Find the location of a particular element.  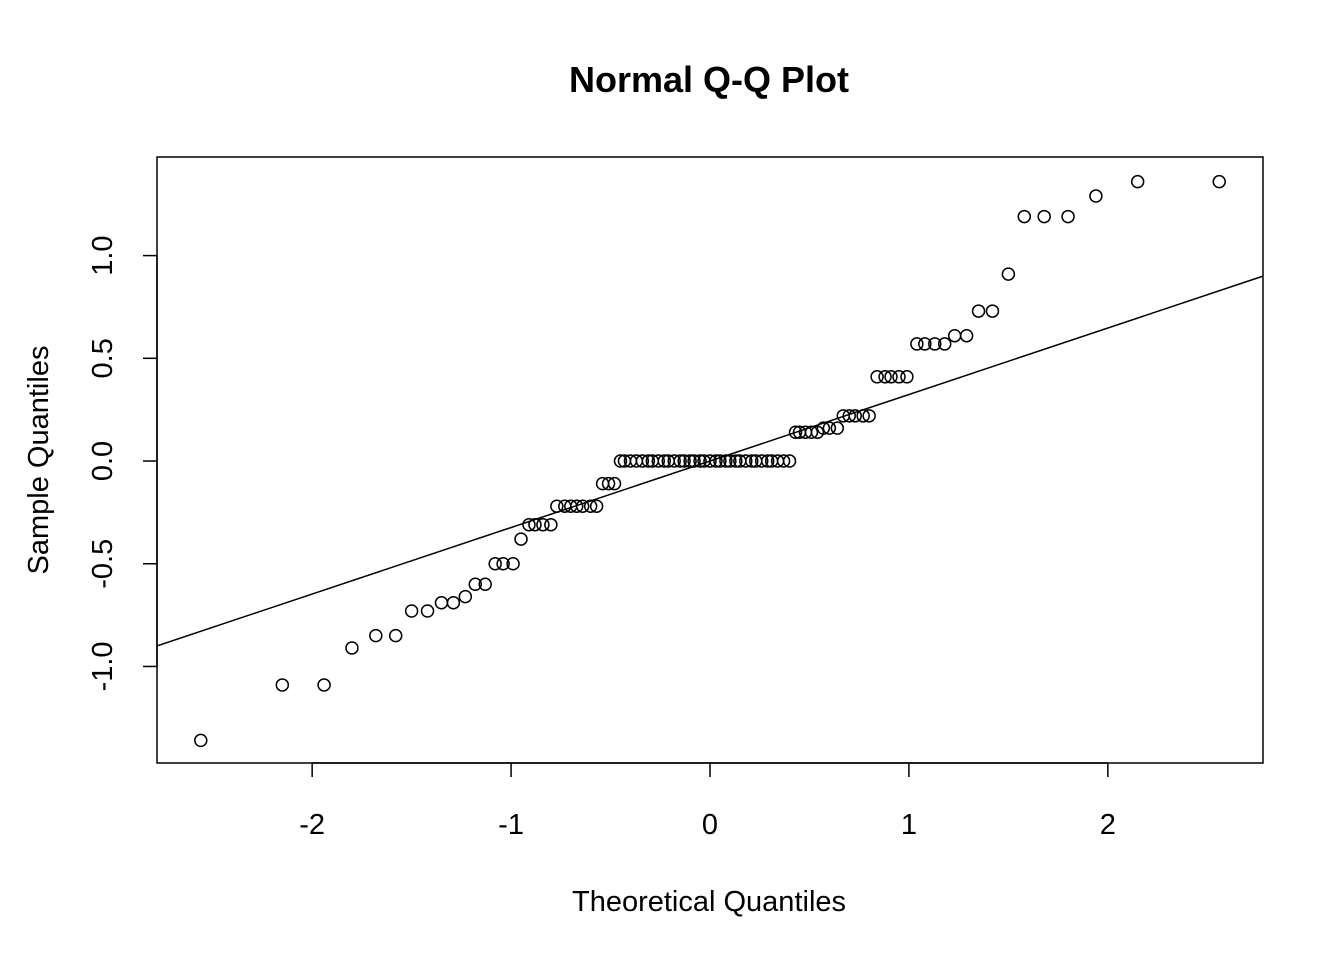

x-tick-label: 0 is located at coordinates (710, 825).